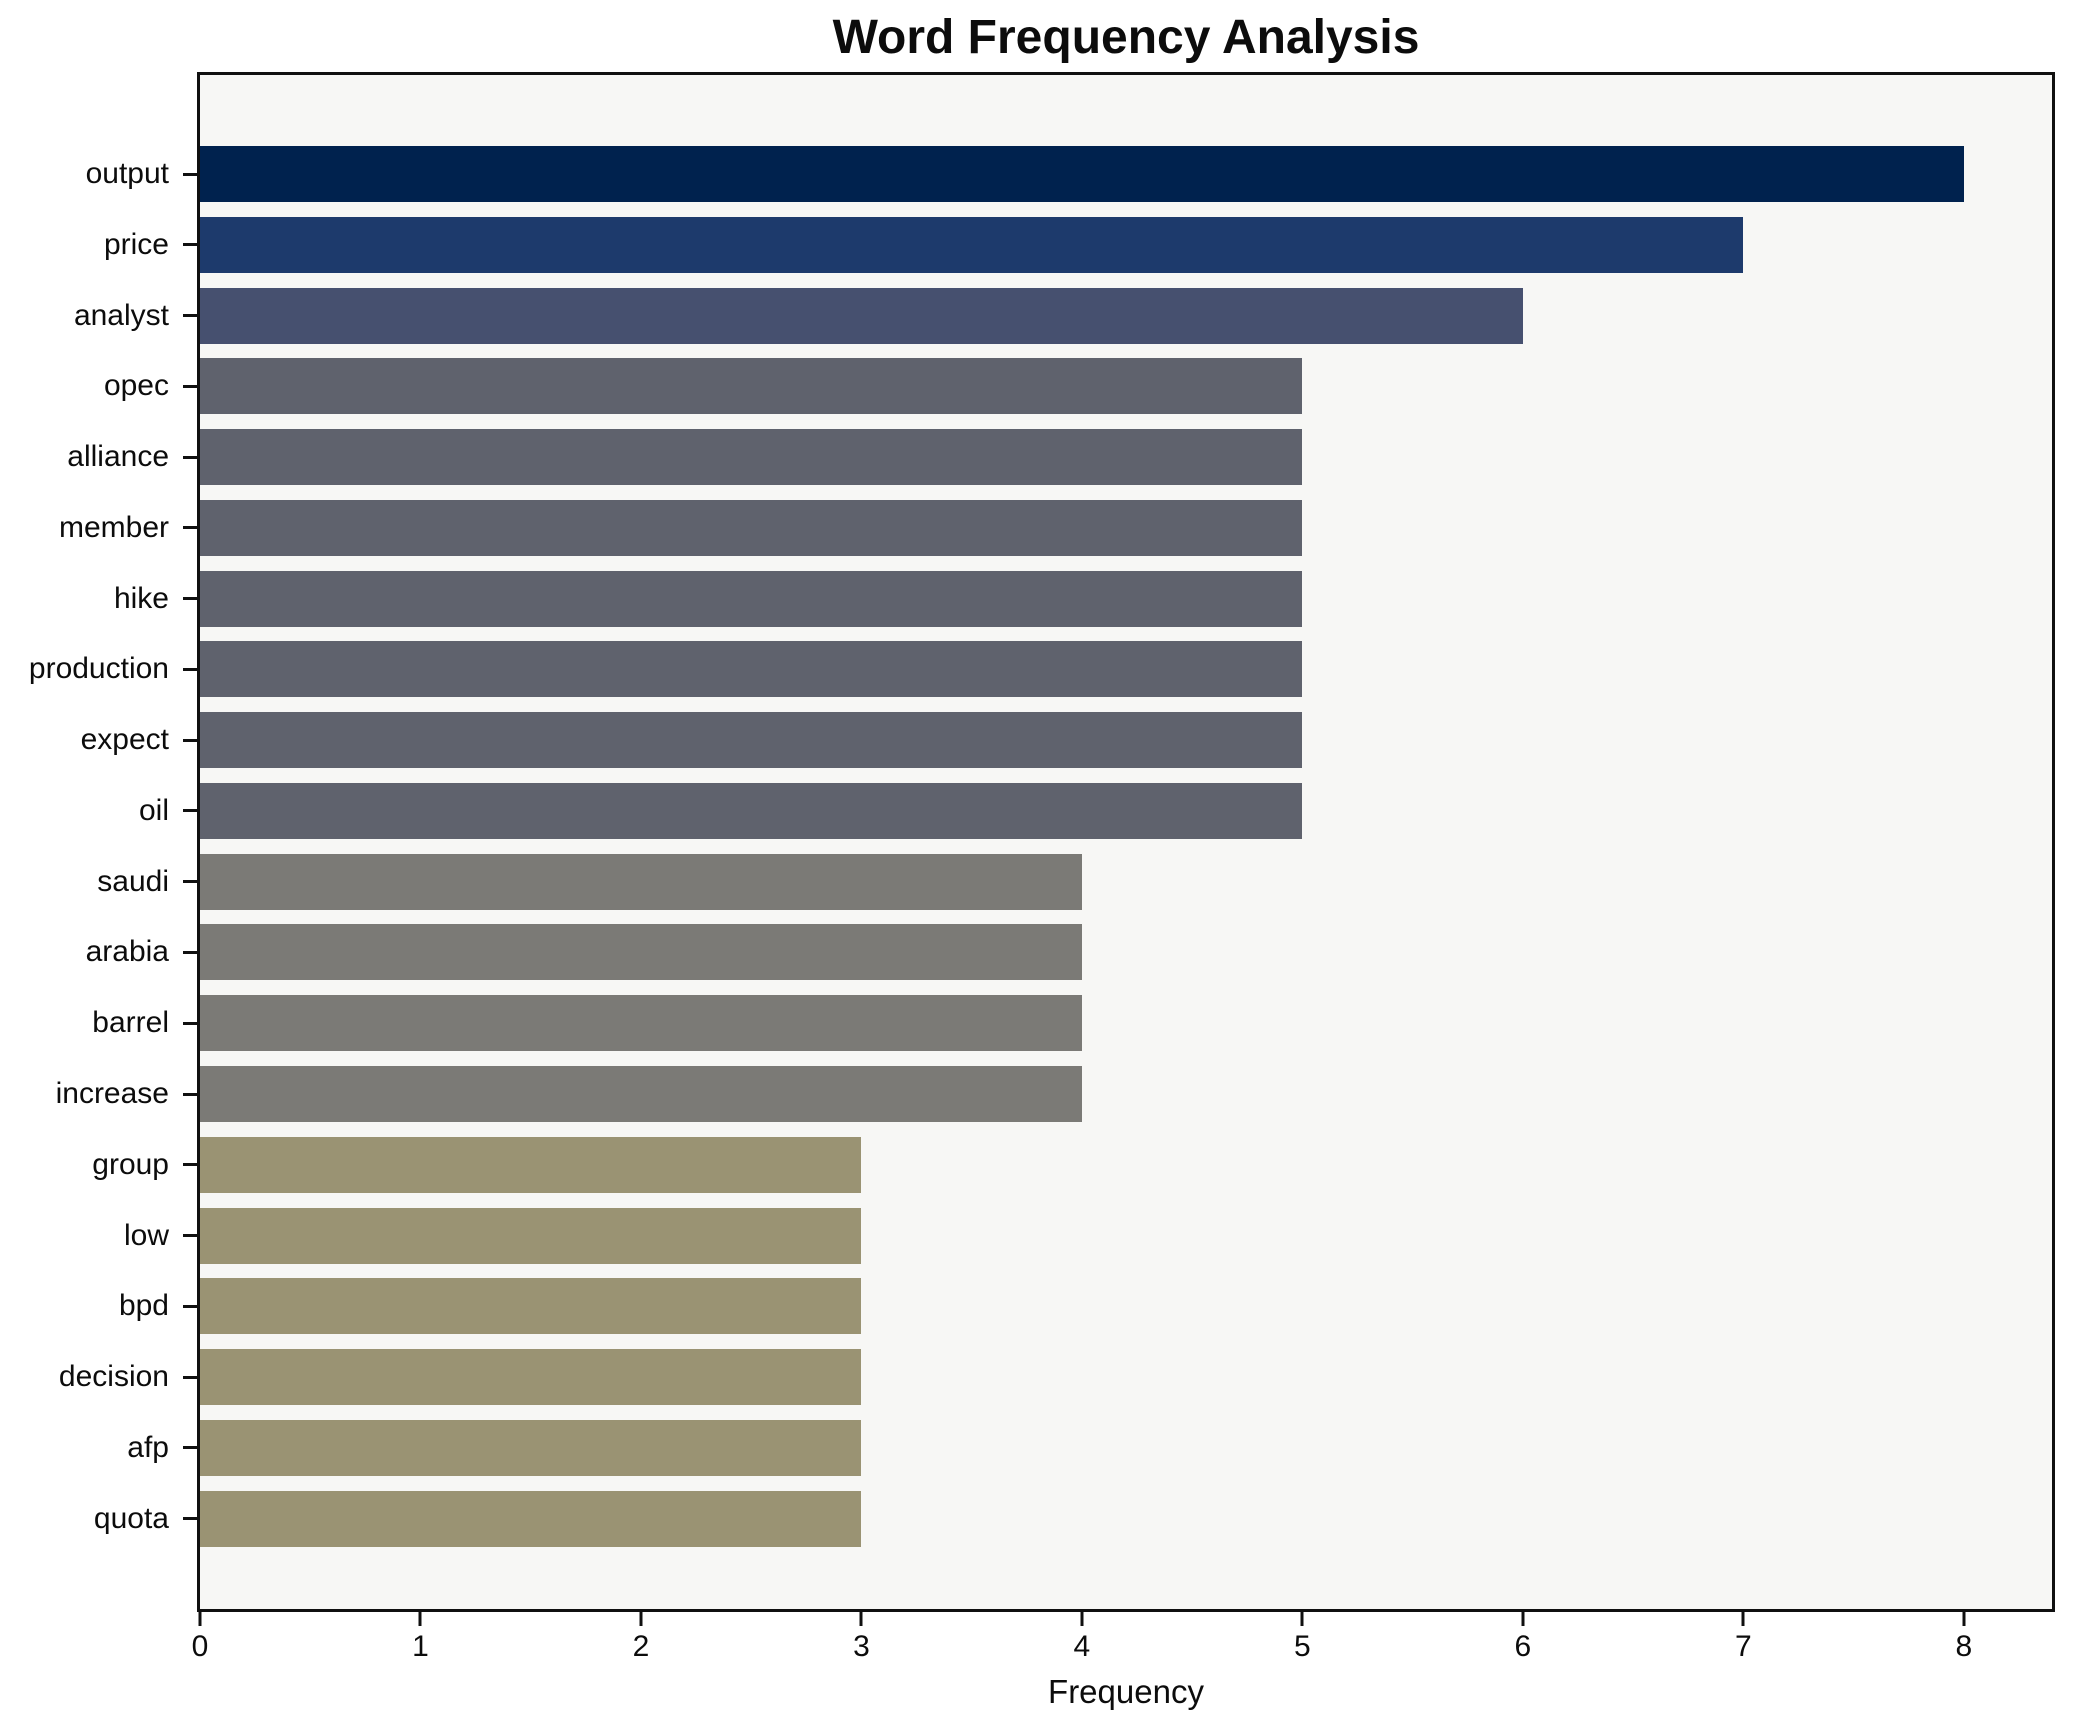 This screenshot has height=1722, width=2075. Describe the element at coordinates (200, 1646) in the screenshot. I see `x-tick-label-0: 0` at that location.